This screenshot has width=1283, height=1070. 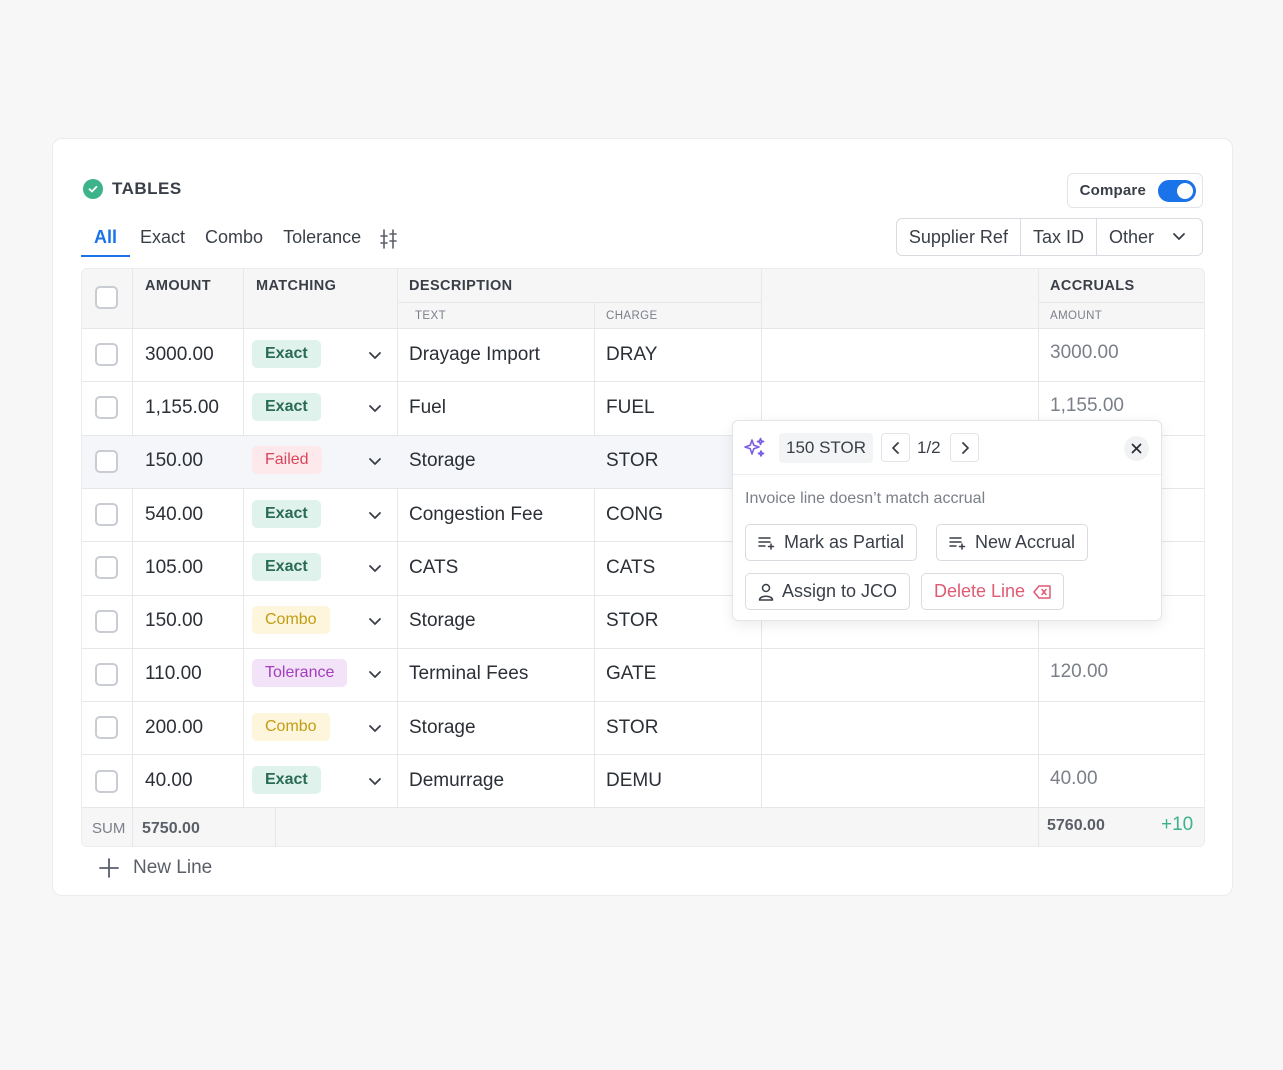 I want to click on row-amount: 3000.00, so click(x=179, y=354).